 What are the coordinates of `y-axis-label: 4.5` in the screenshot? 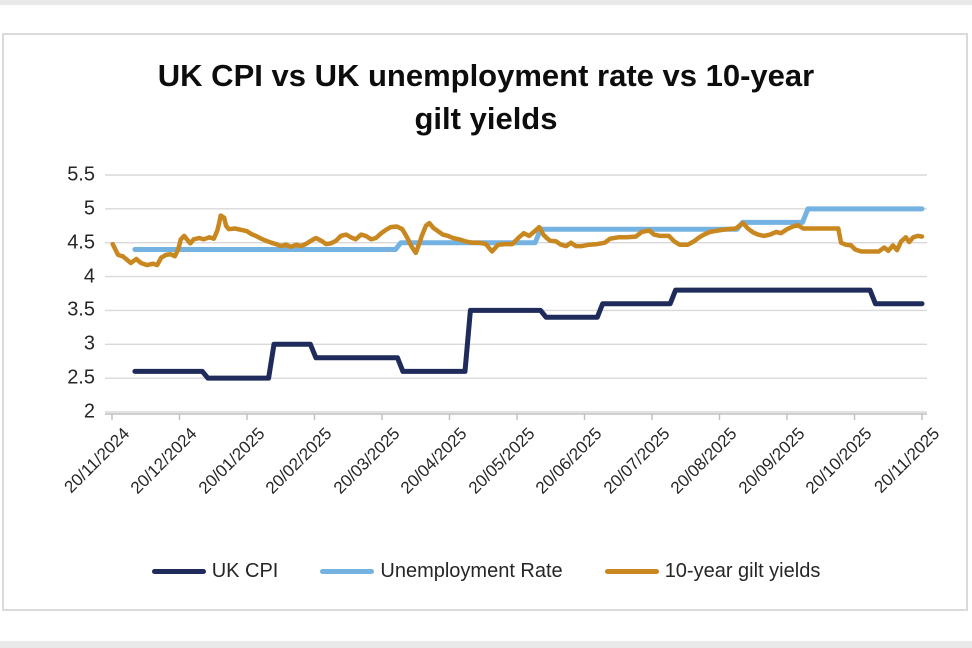 It's located at (81, 242).